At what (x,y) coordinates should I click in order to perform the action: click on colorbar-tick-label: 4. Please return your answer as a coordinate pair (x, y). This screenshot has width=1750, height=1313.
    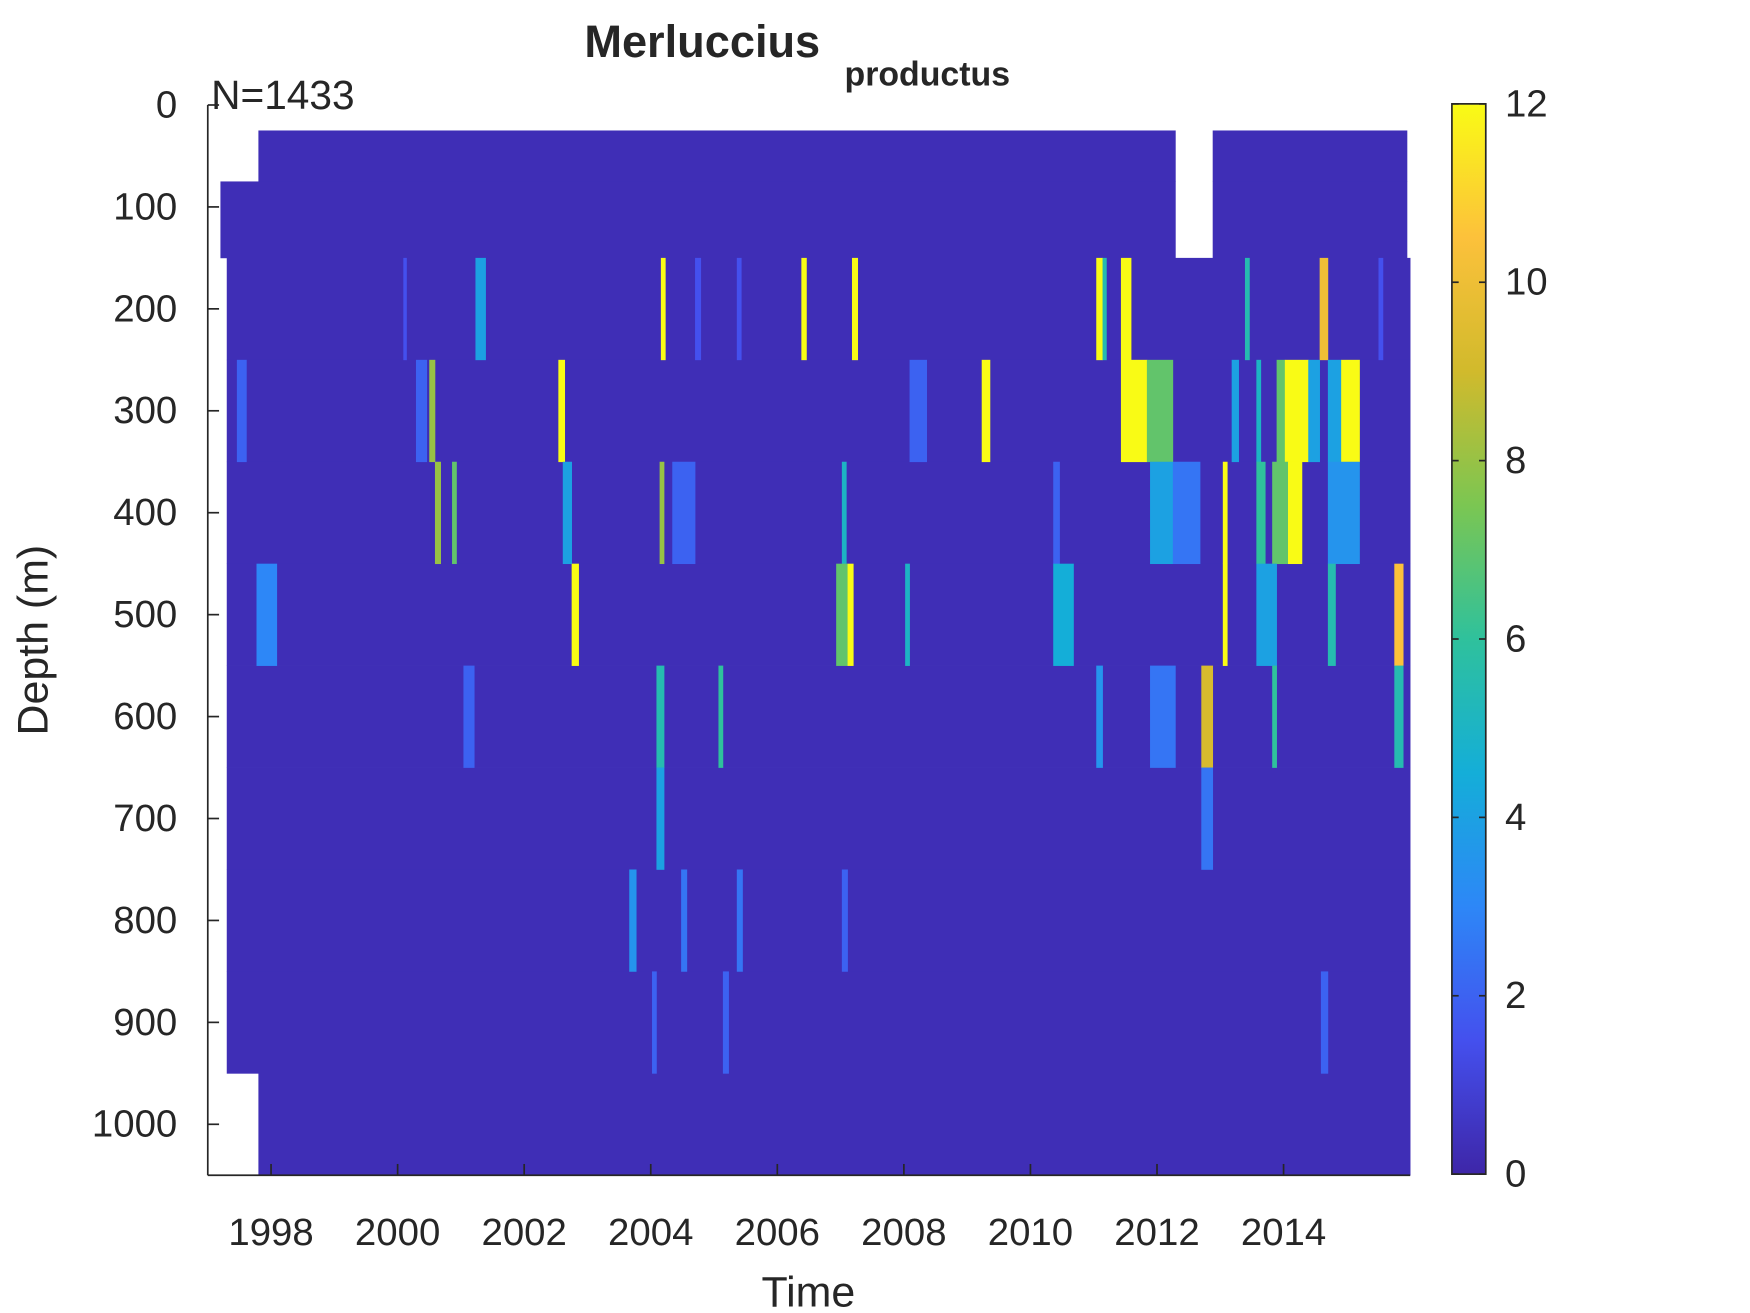
    Looking at the image, I should click on (1515, 817).